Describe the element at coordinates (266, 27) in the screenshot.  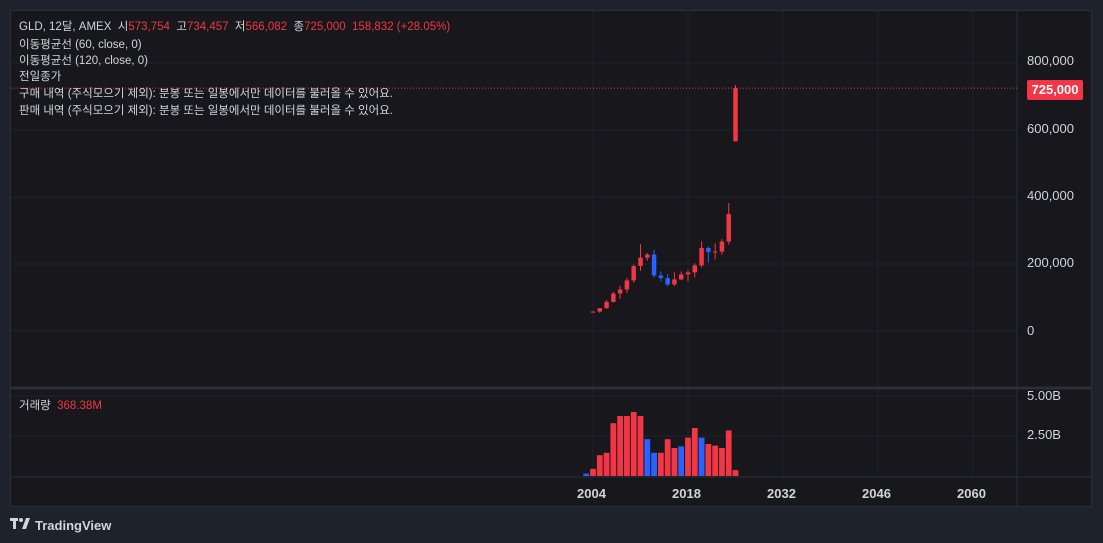
I see `low-value: 566,082` at that location.